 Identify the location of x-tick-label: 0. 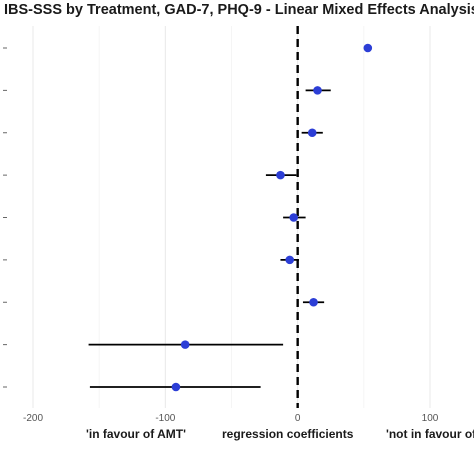
(298, 418).